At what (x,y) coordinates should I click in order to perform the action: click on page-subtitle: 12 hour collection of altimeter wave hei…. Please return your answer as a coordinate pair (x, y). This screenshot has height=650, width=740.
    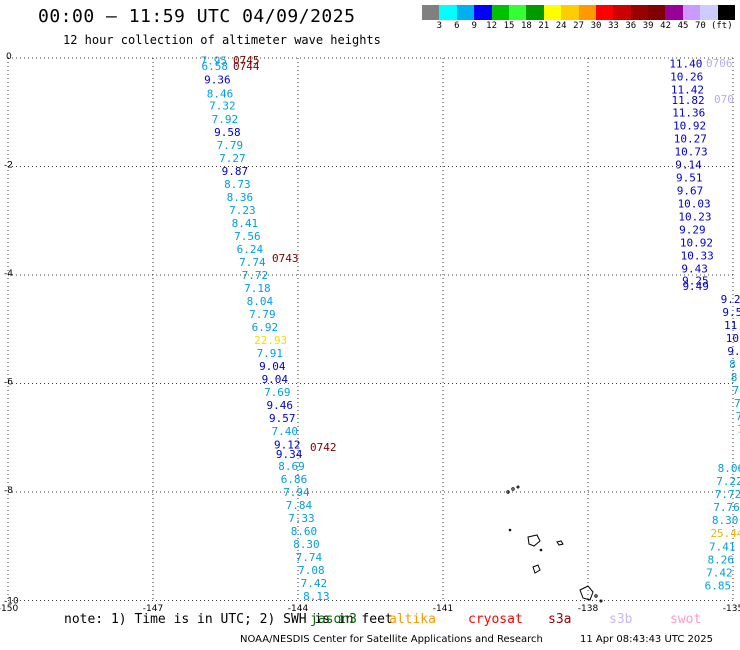
    Looking at the image, I should click on (222, 40).